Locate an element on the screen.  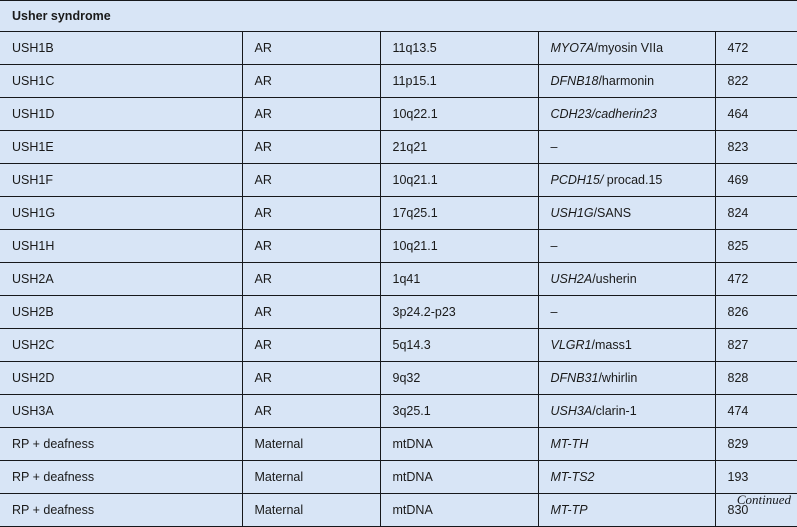
protein-name: /myosin VIIa is located at coordinates (629, 48).